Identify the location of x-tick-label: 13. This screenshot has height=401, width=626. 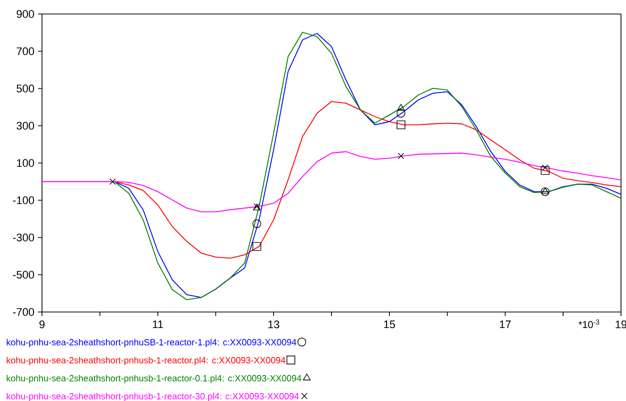
(274, 324).